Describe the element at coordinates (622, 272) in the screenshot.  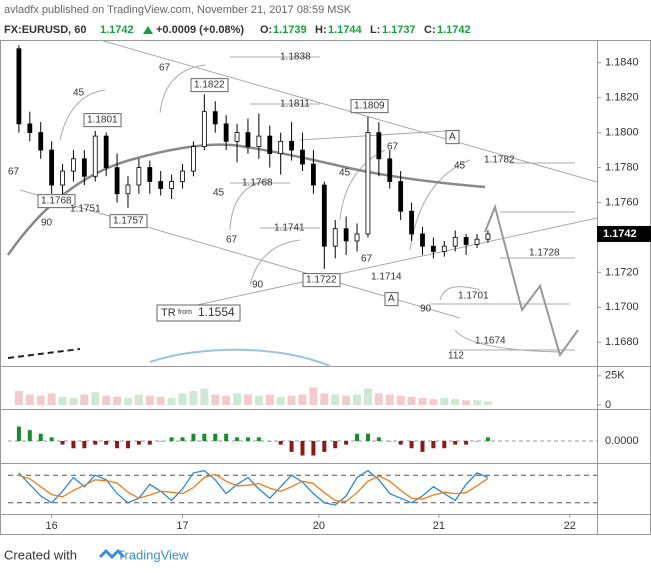
I see `y-tick-label: 1.1720` at that location.